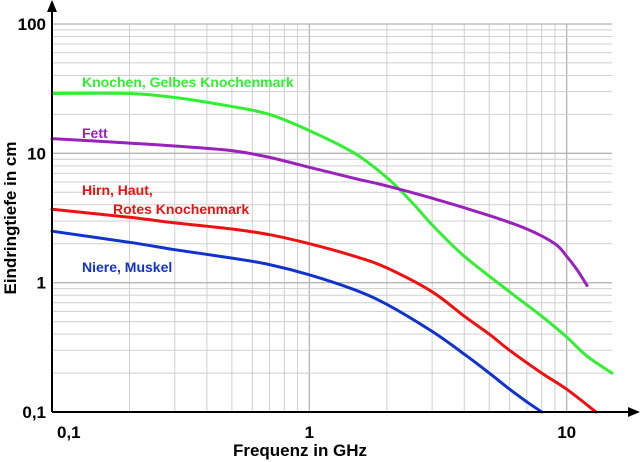  Describe the element at coordinates (10, 217) in the screenshot. I see `y-axis-title: Eindringtiefe in cm` at that location.